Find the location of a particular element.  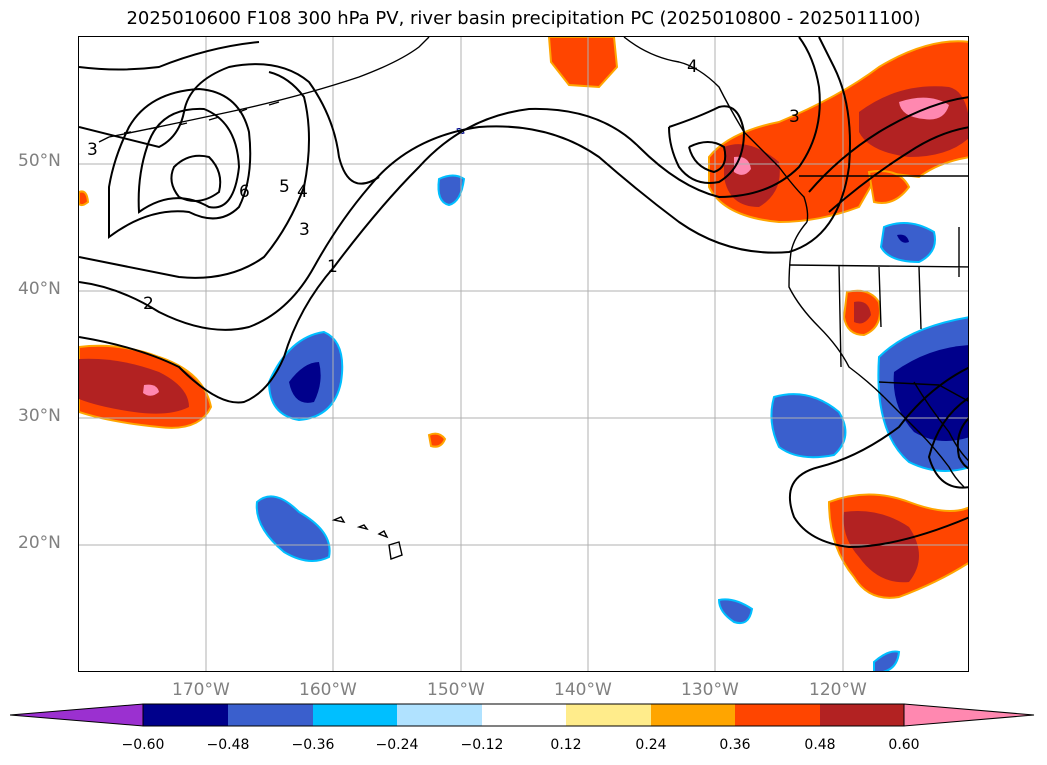

peak-anomaly-region is located at coordinates (151, 390).